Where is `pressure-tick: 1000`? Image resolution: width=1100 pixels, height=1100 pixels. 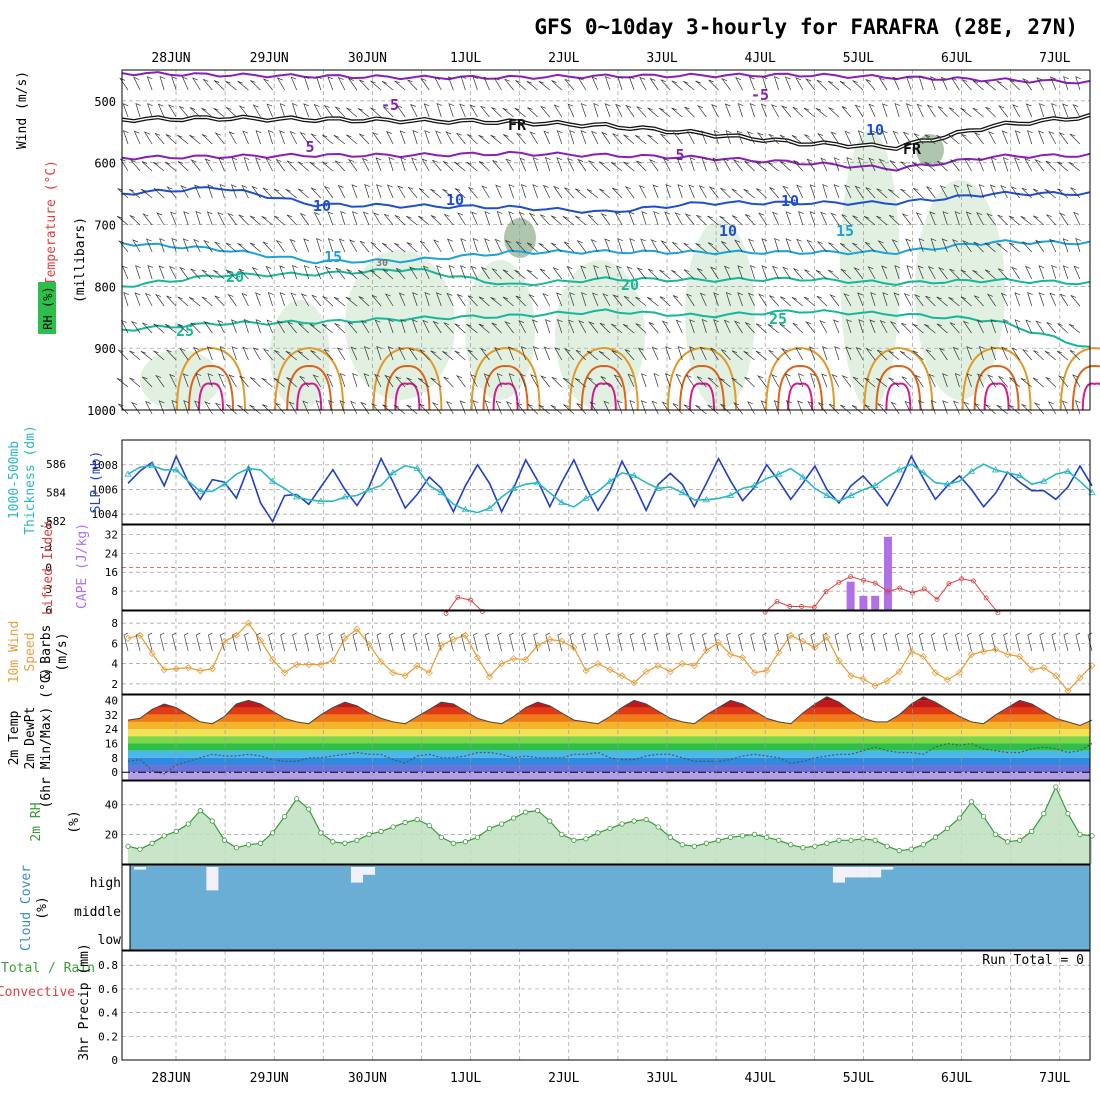
pressure-tick: 1000 is located at coordinates (101, 411).